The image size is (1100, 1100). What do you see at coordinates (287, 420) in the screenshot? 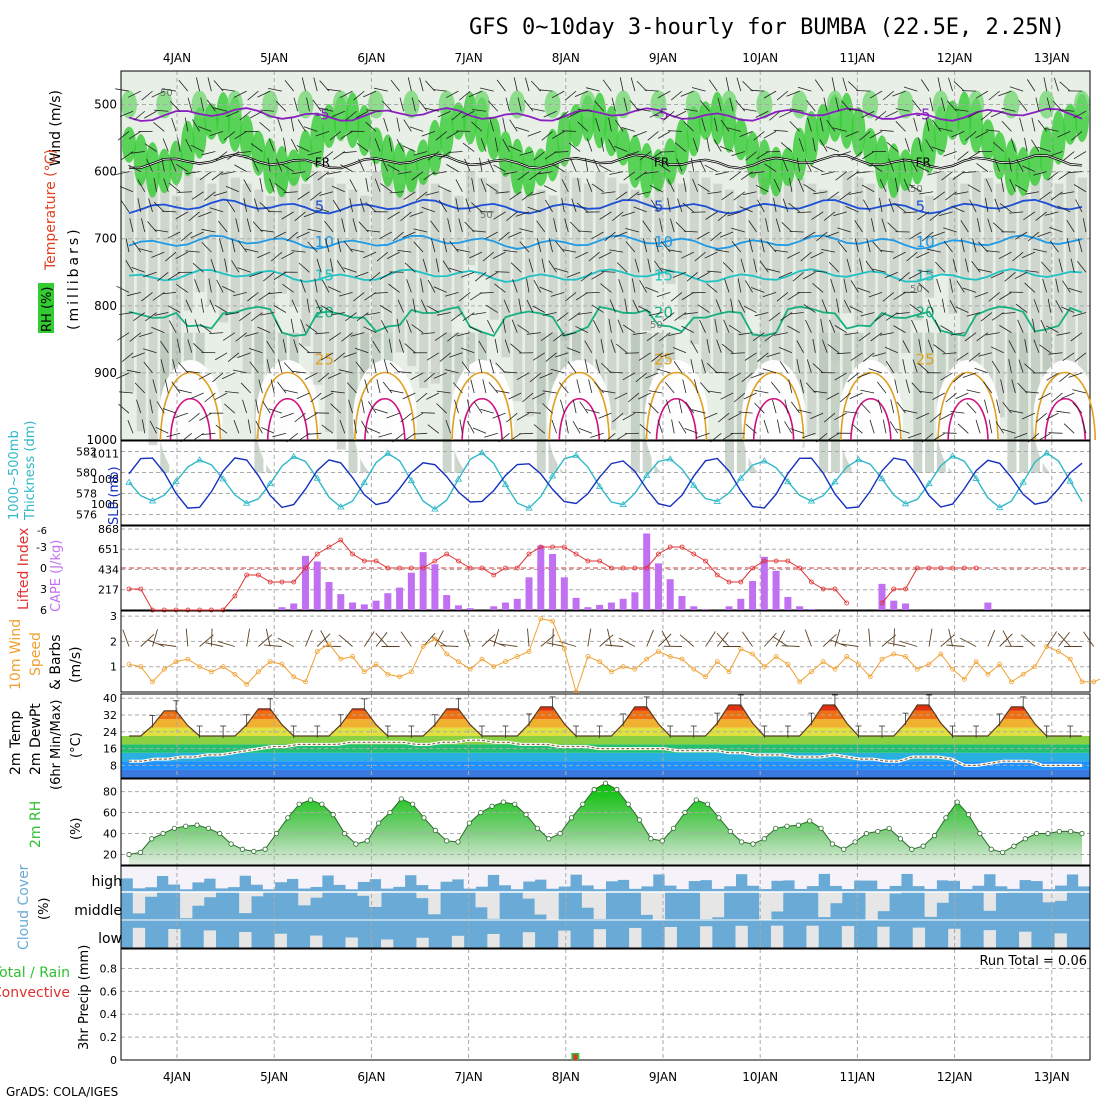
I see `rh-dry-area` at bounding box center [287, 420].